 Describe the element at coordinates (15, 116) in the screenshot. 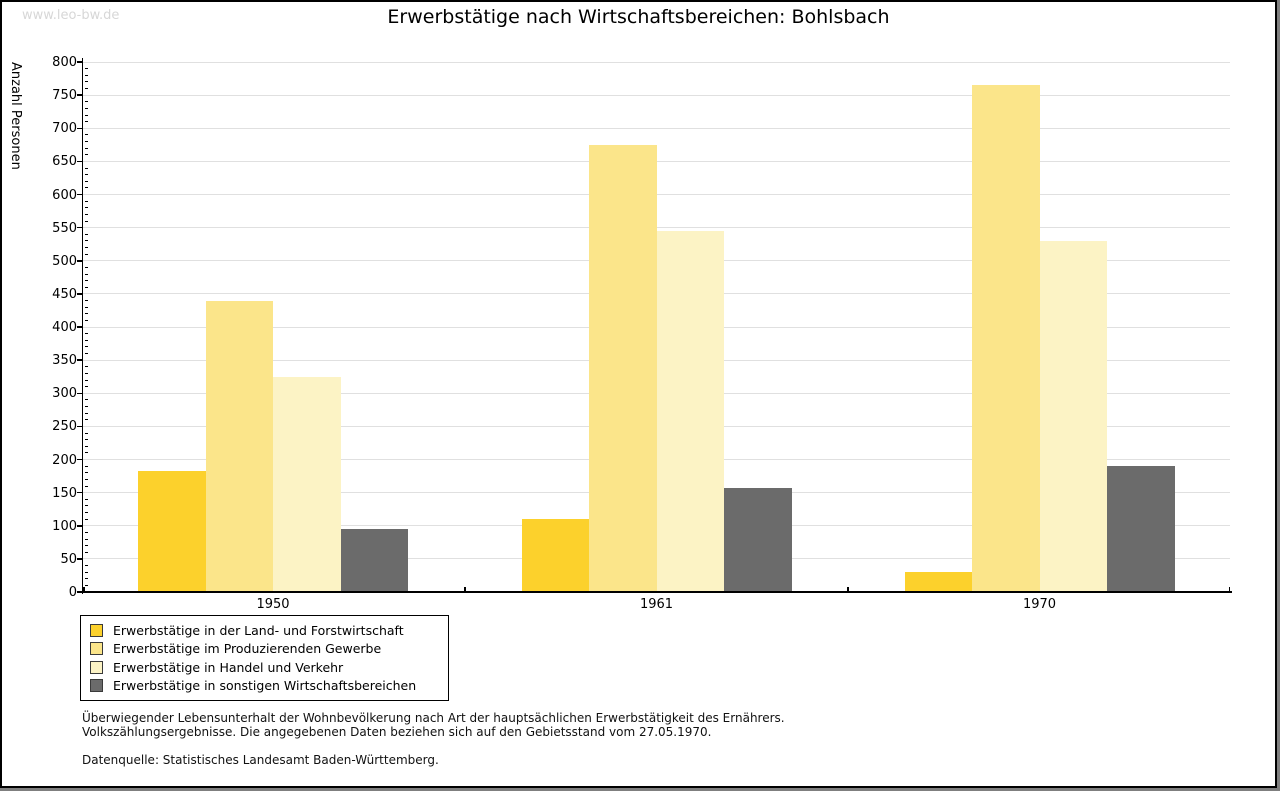

I see `y-axis-title: Anzahl Personen` at that location.